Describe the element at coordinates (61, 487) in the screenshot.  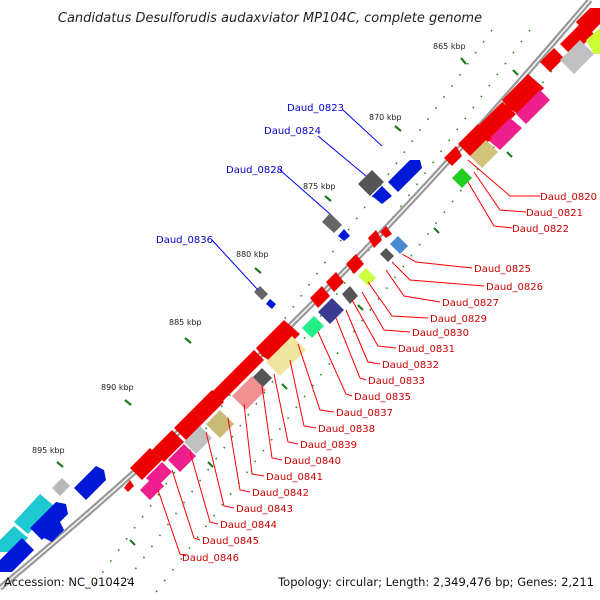
I see `gene-forward-gray` at that location.